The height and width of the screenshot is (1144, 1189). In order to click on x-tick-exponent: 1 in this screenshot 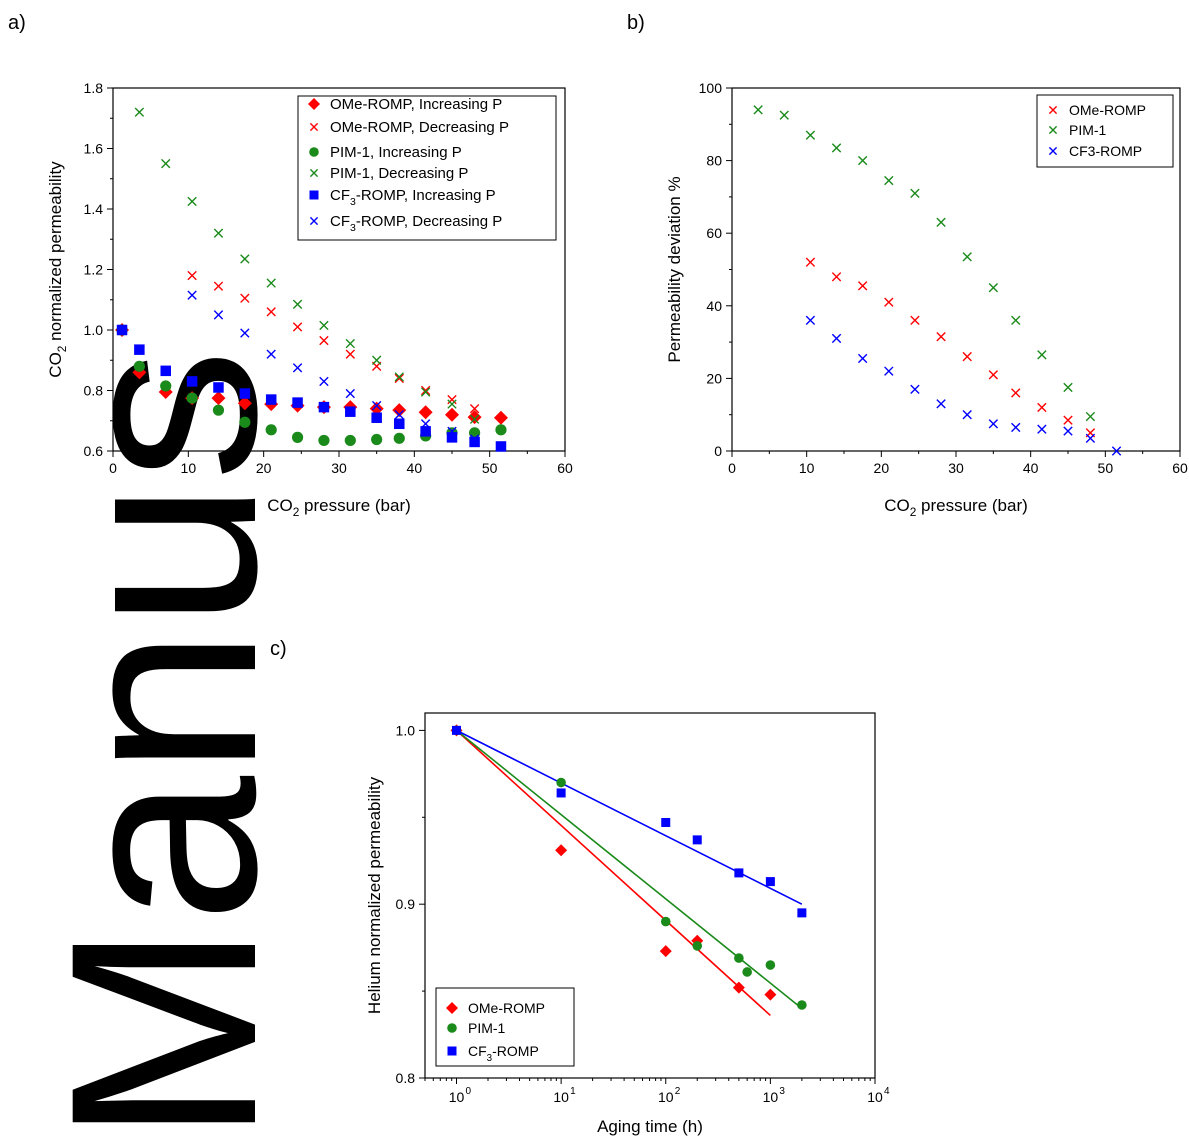, I will do `click(573, 1091)`.